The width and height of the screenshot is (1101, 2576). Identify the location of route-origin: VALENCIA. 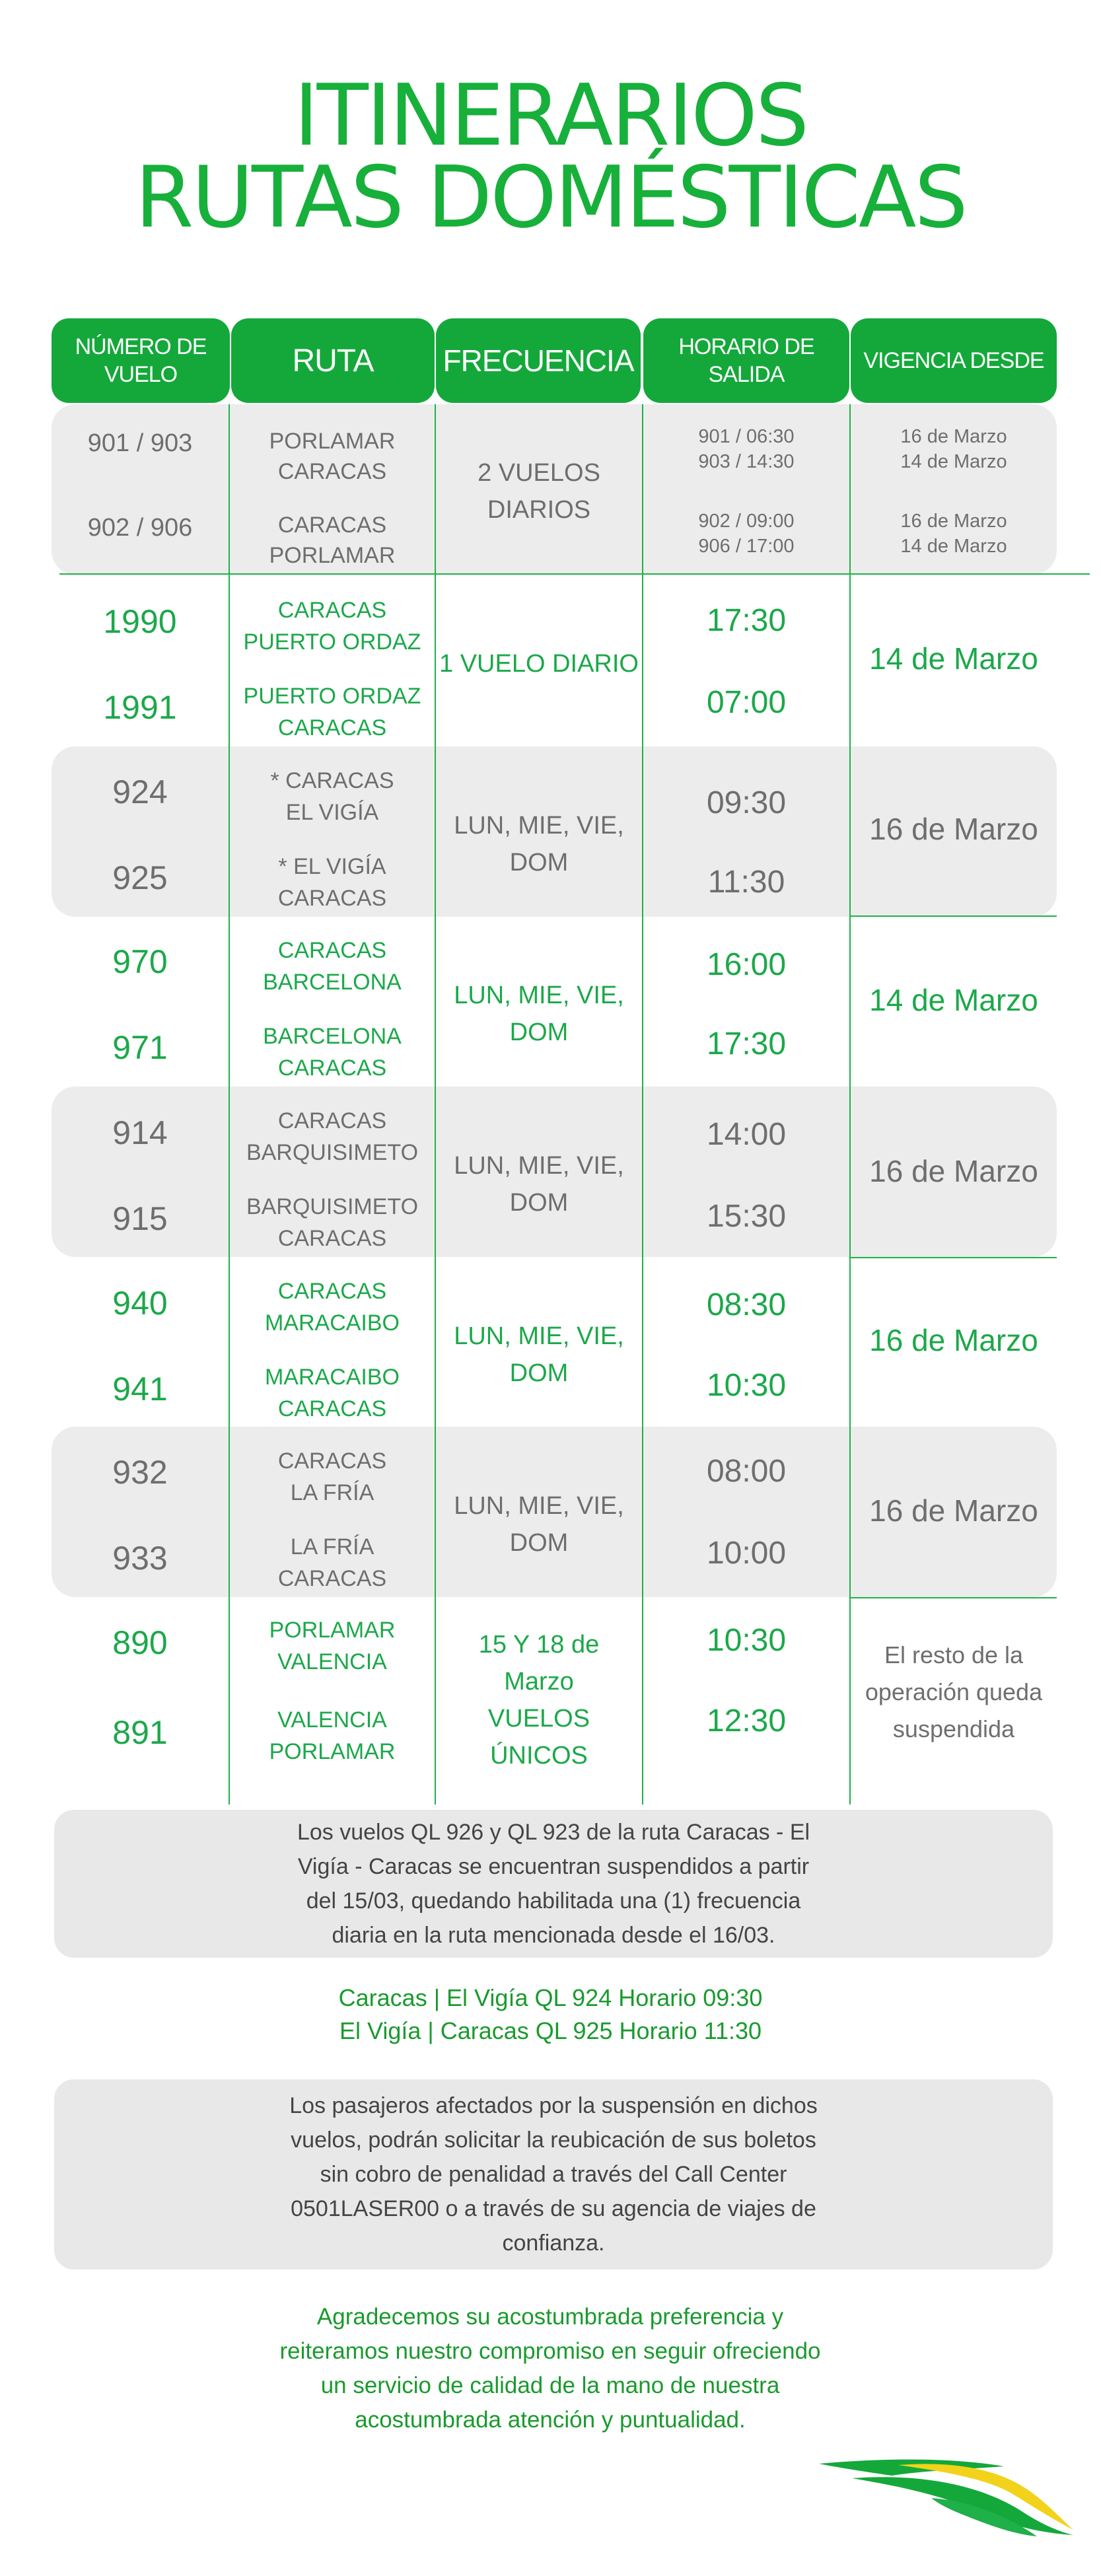
(332, 1720).